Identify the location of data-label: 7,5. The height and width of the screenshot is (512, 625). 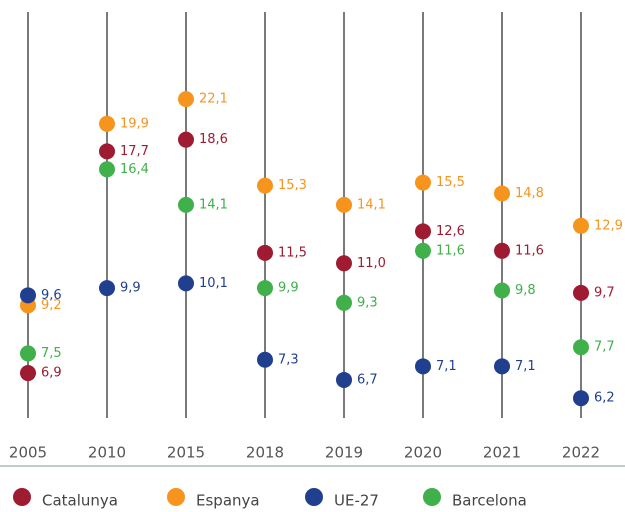
(51, 353).